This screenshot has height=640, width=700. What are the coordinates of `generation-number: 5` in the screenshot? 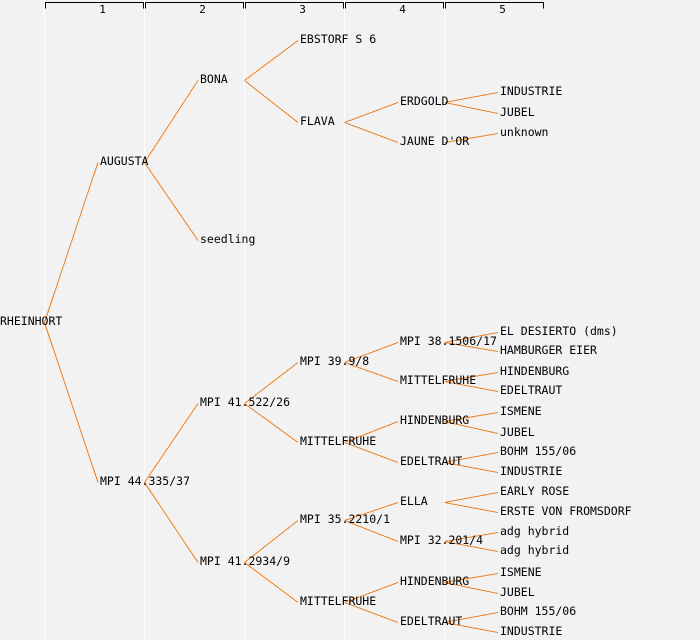 It's located at (502, 9).